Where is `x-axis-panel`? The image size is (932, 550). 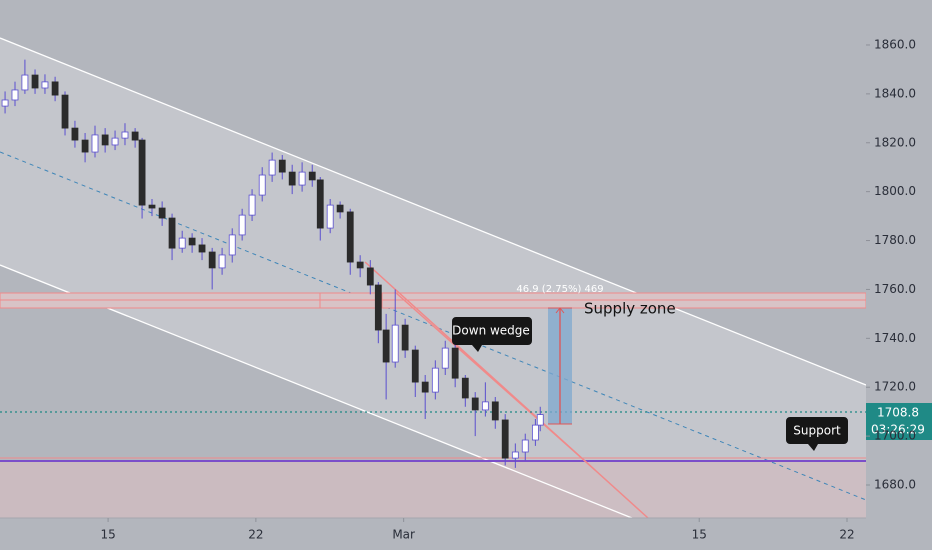
x-axis-panel is located at coordinates (466, 534).